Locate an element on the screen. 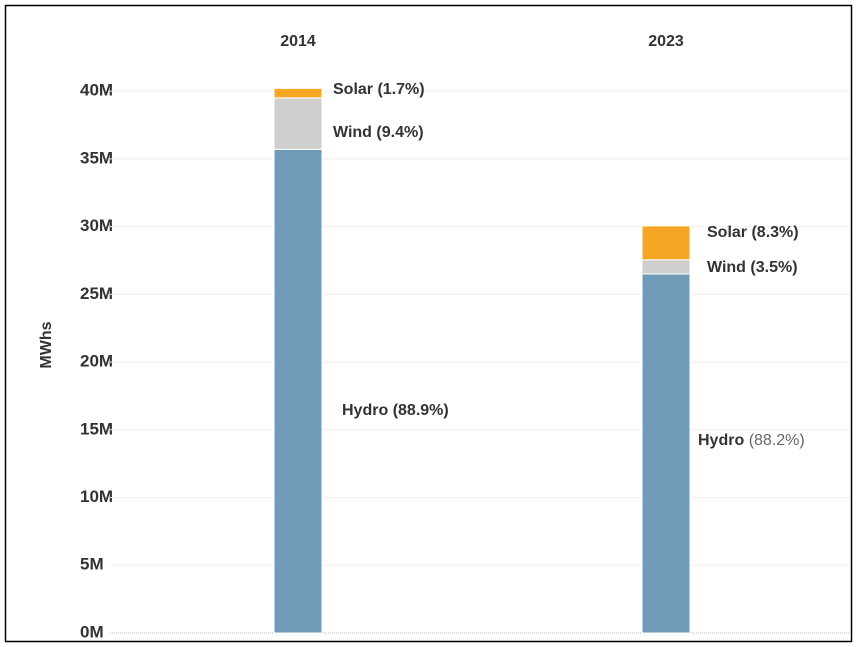  share-label: (88.9%) is located at coordinates (421, 410).